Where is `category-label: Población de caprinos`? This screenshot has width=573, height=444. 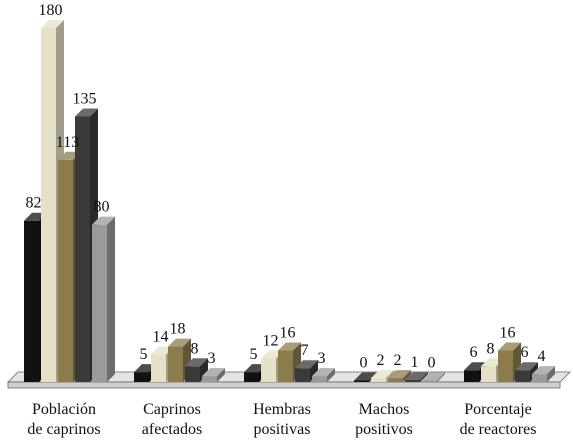
category-label: Población de caprinos is located at coordinates (63, 419).